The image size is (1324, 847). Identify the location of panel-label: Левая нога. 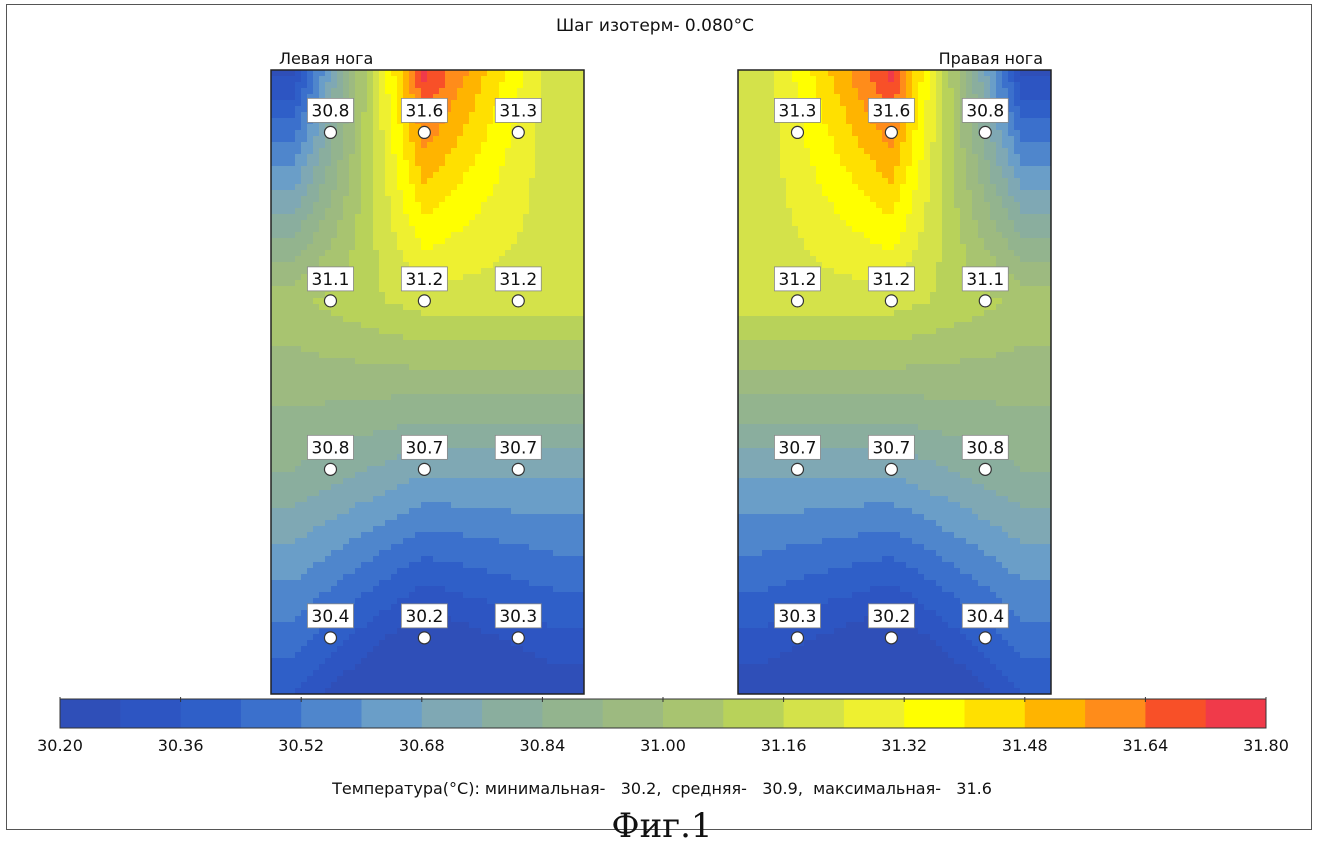
(326, 58).